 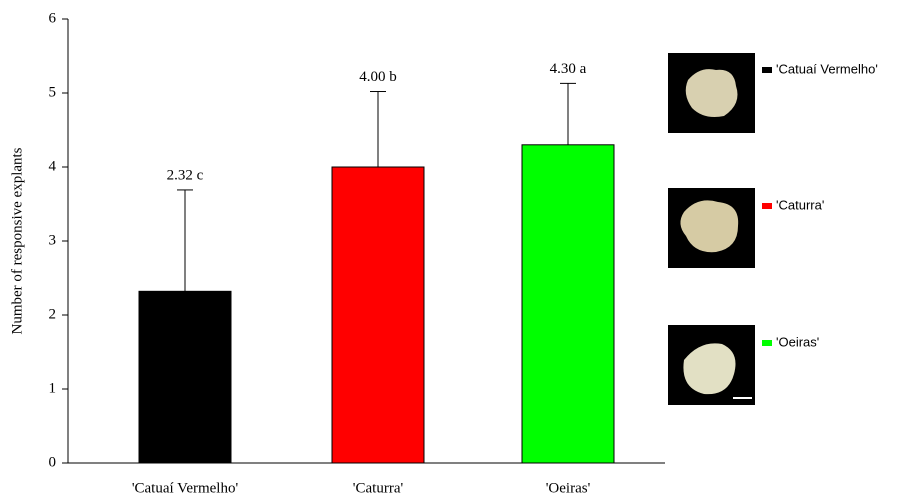 What do you see at coordinates (711, 229) in the screenshot?
I see `photos` at bounding box center [711, 229].